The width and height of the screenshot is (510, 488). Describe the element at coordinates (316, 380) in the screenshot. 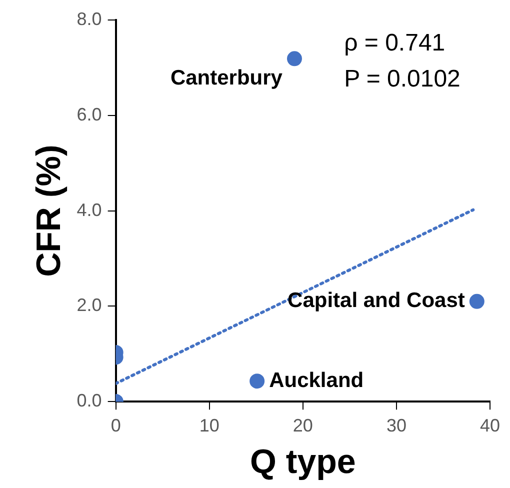

I see `annotation: Auckland` at that location.